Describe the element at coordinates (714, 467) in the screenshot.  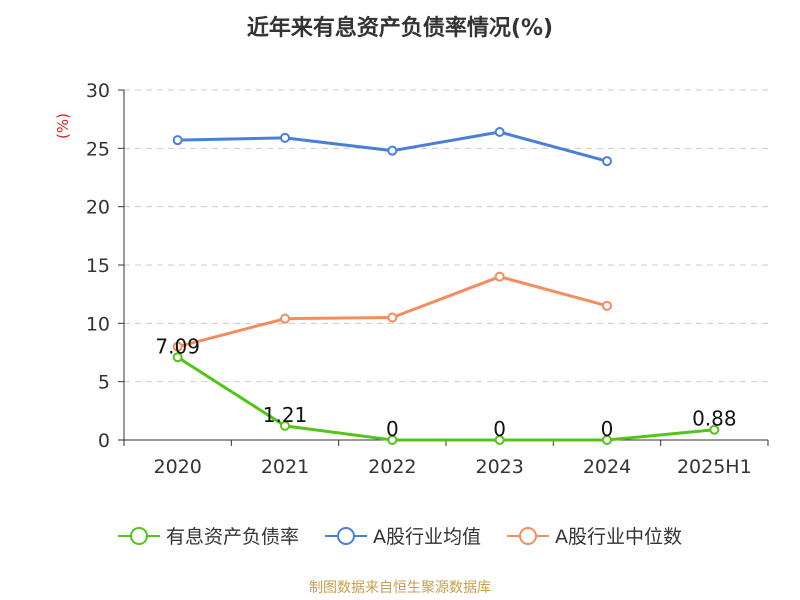
I see `x-tick-label: 2025H1` at that location.